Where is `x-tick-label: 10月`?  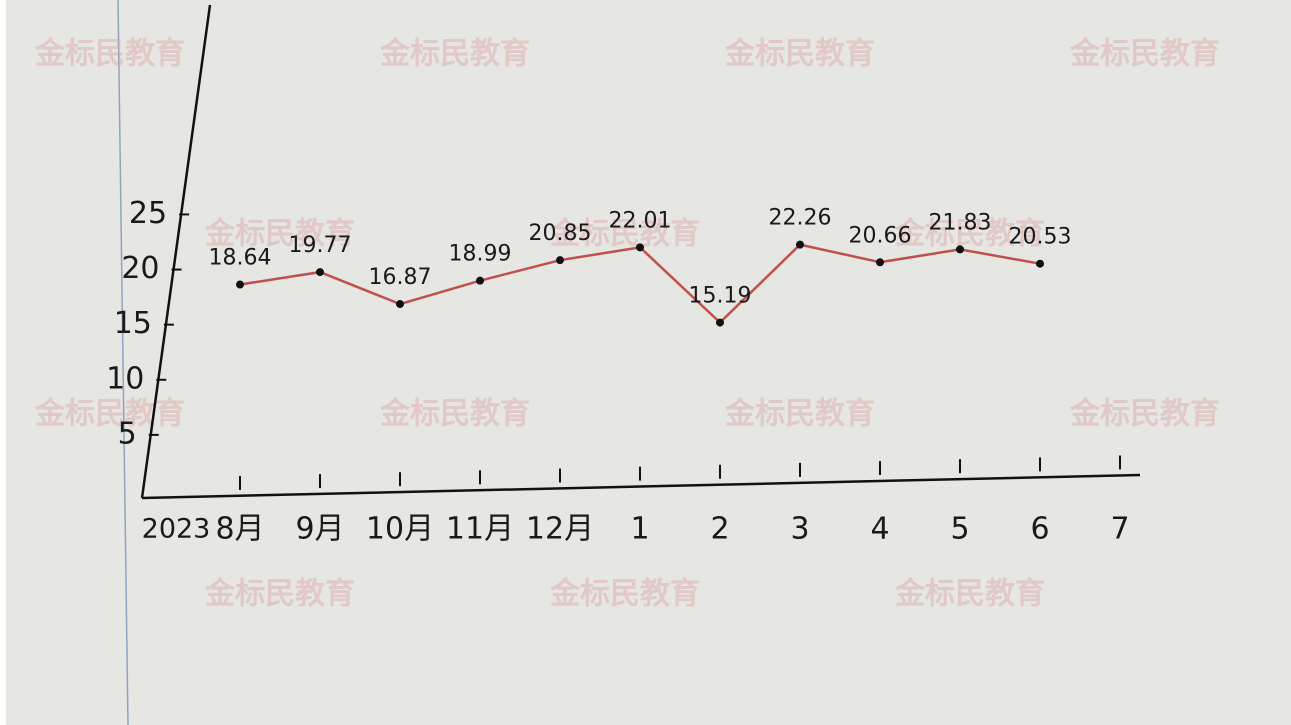
x-tick-label: 10月 is located at coordinates (400, 529).